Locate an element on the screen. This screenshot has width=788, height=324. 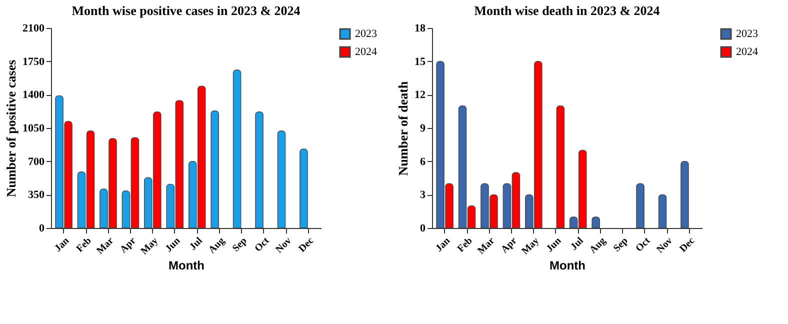
y-tick-label: 2100 is located at coordinates (33, 28).